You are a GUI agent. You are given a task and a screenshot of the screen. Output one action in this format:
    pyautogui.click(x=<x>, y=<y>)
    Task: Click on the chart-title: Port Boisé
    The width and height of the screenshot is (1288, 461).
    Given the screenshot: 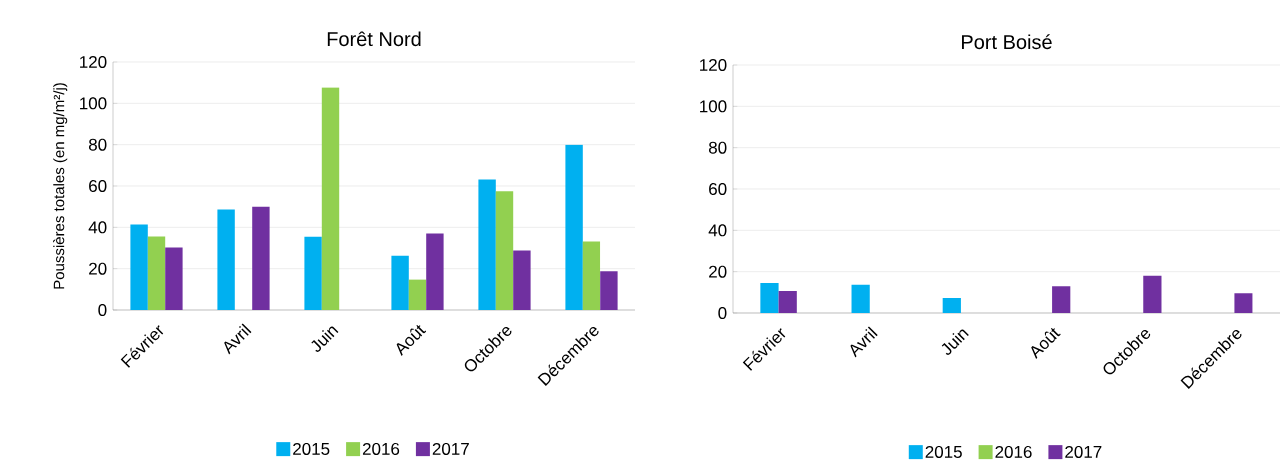 What is the action you would take?
    pyautogui.click(x=1007, y=42)
    